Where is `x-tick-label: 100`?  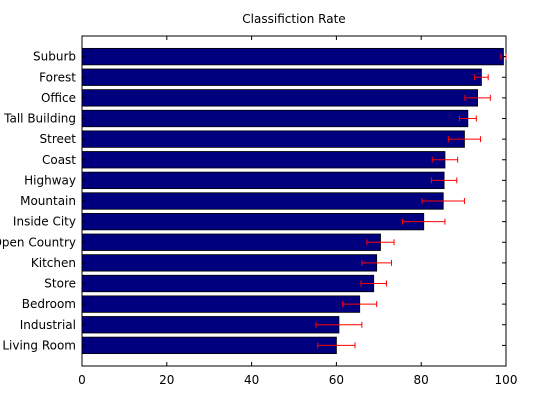
x-tick-label: 100 is located at coordinates (506, 380).